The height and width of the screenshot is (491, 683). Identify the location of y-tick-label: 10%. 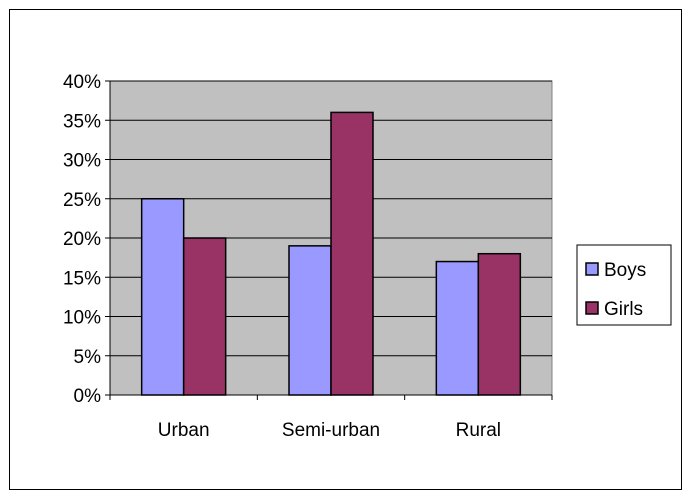
(82, 318).